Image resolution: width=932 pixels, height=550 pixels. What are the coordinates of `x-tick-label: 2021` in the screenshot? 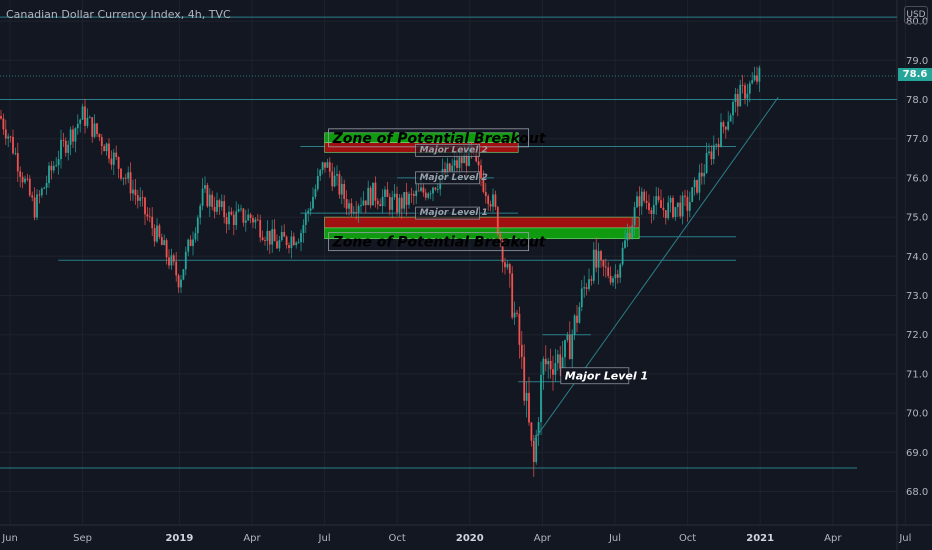 It's located at (760, 538).